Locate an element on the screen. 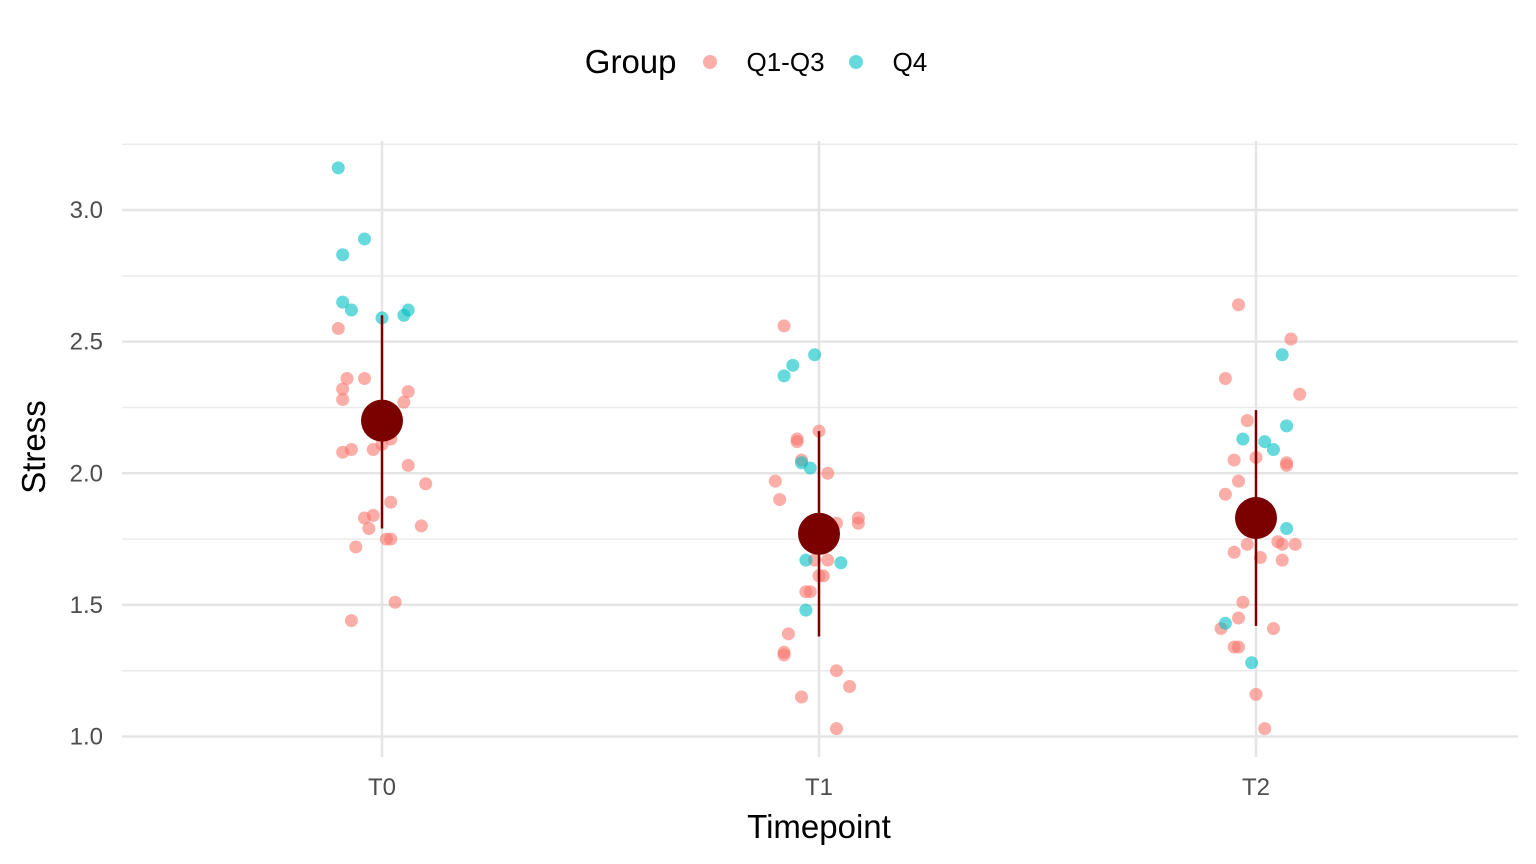 This screenshot has height=864, width=1536. y-tick-label: 3.0 is located at coordinates (86, 210).